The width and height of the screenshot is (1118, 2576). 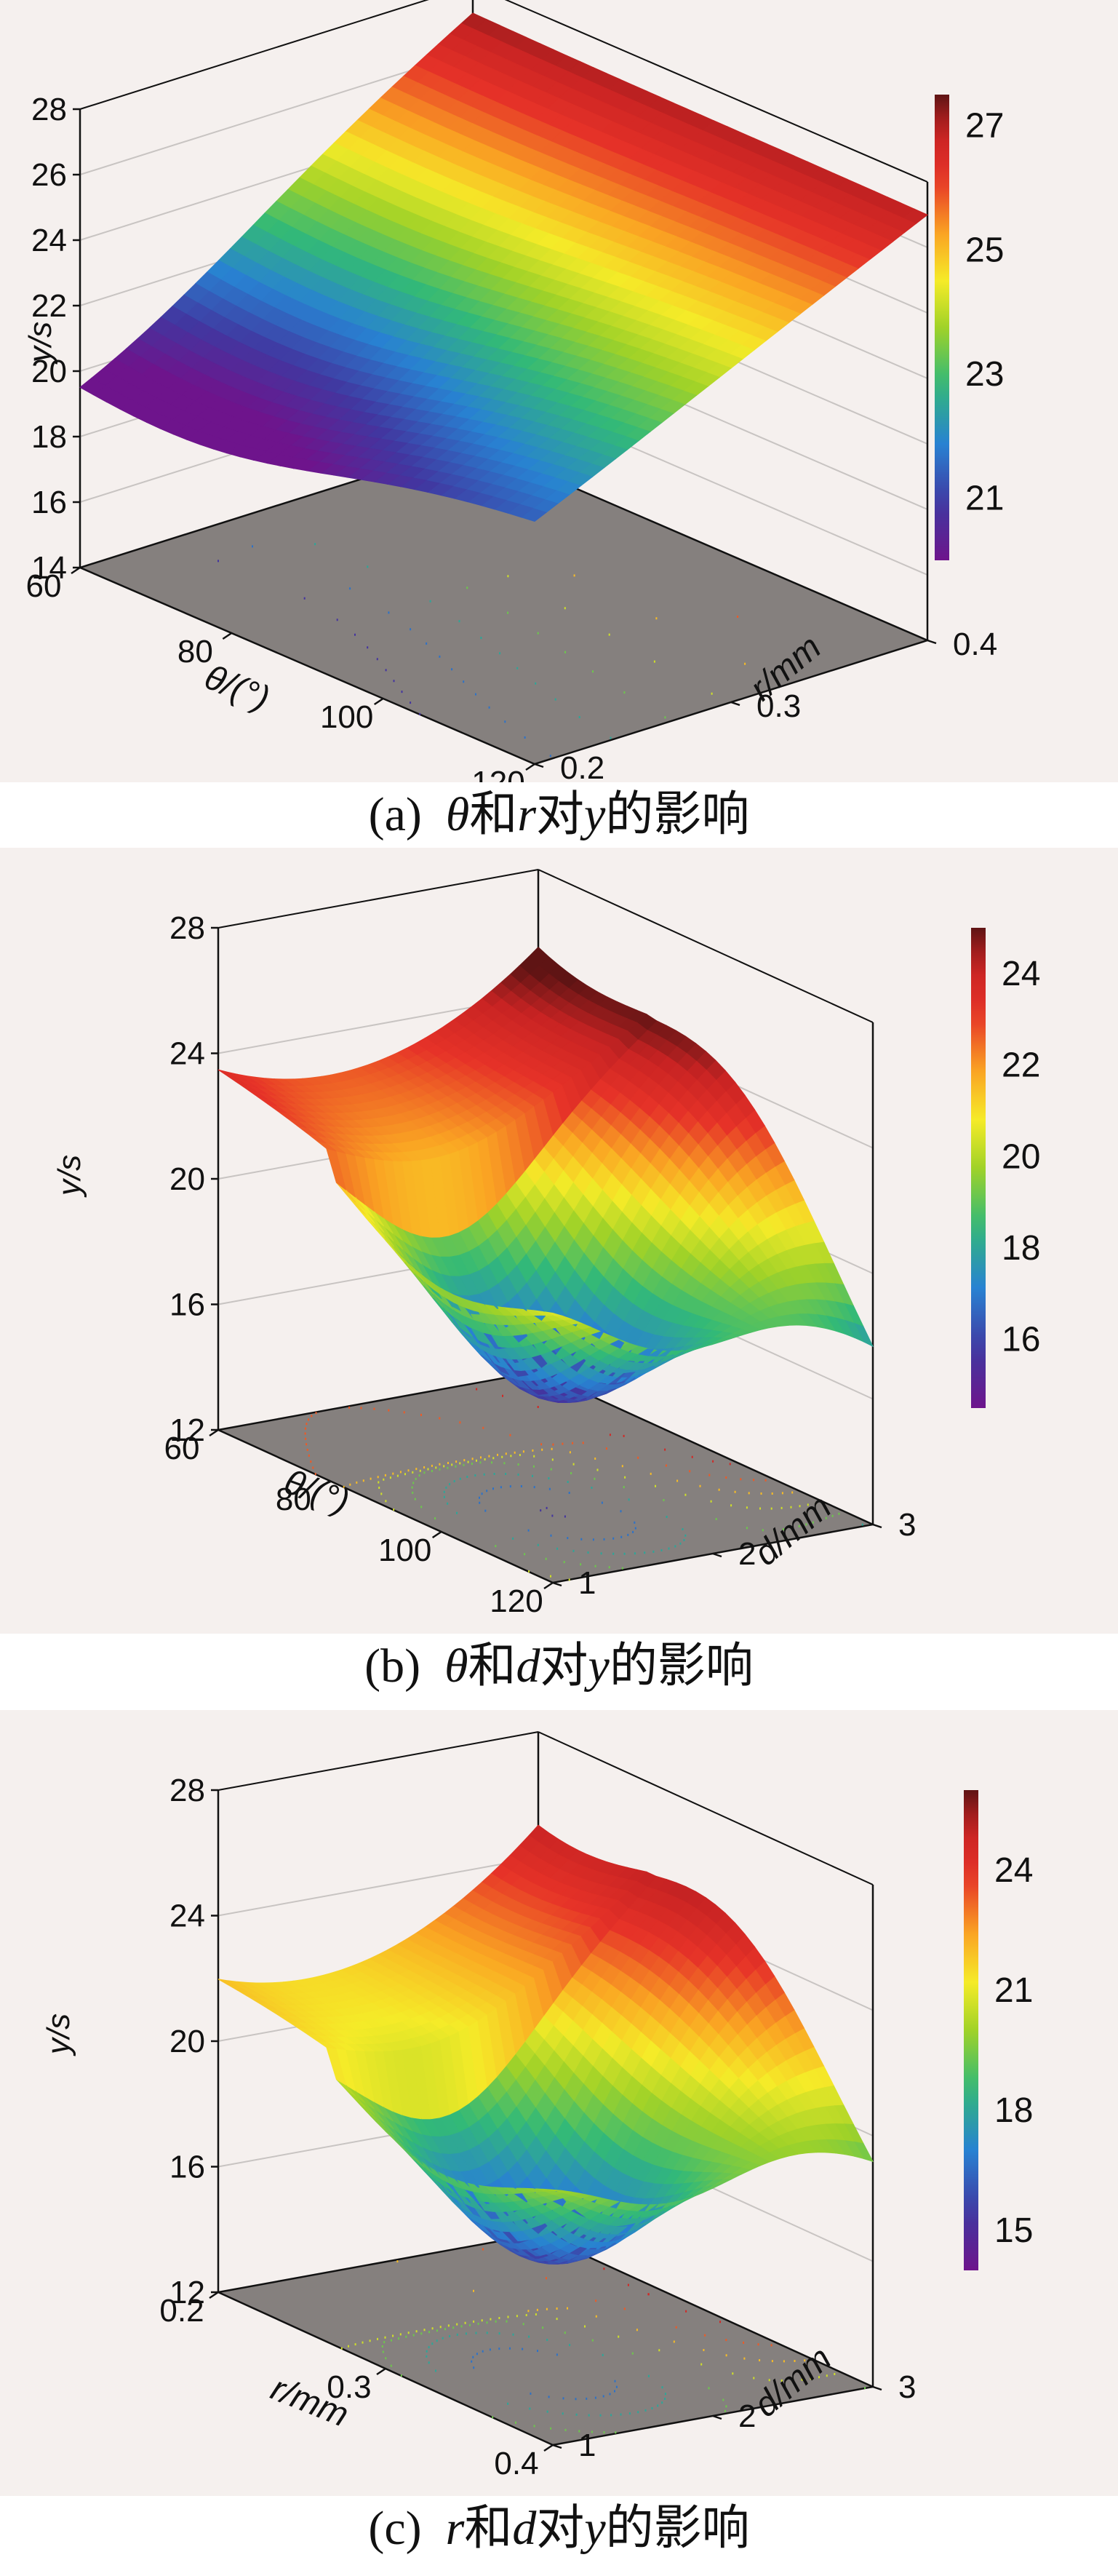 I want to click on a-surface, so click(x=503, y=267).